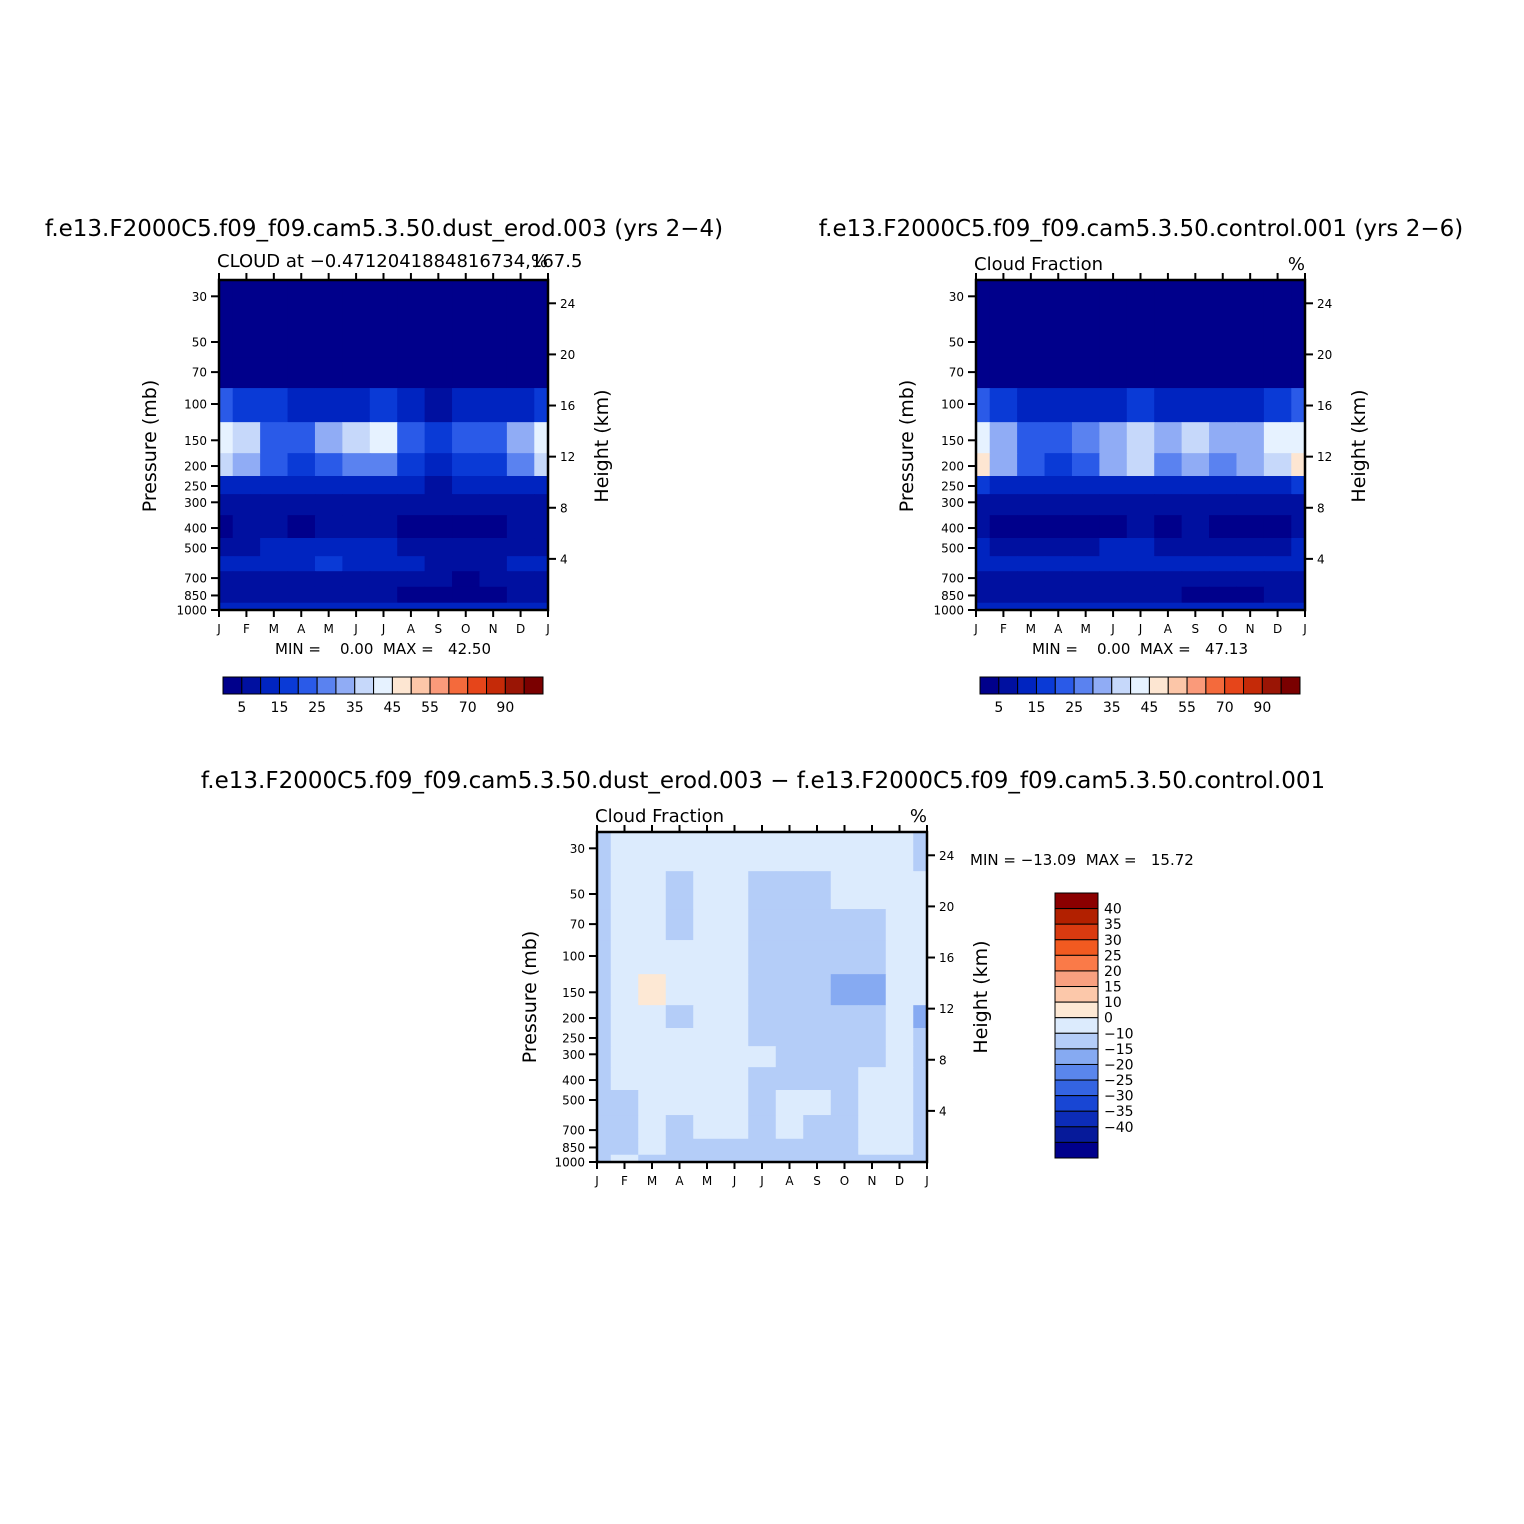 The width and height of the screenshot is (1524, 1524). Describe the element at coordinates (1140, 649) in the screenshot. I see `panel2-minmax: MIN = 0.00 MAX = 47.13` at that location.